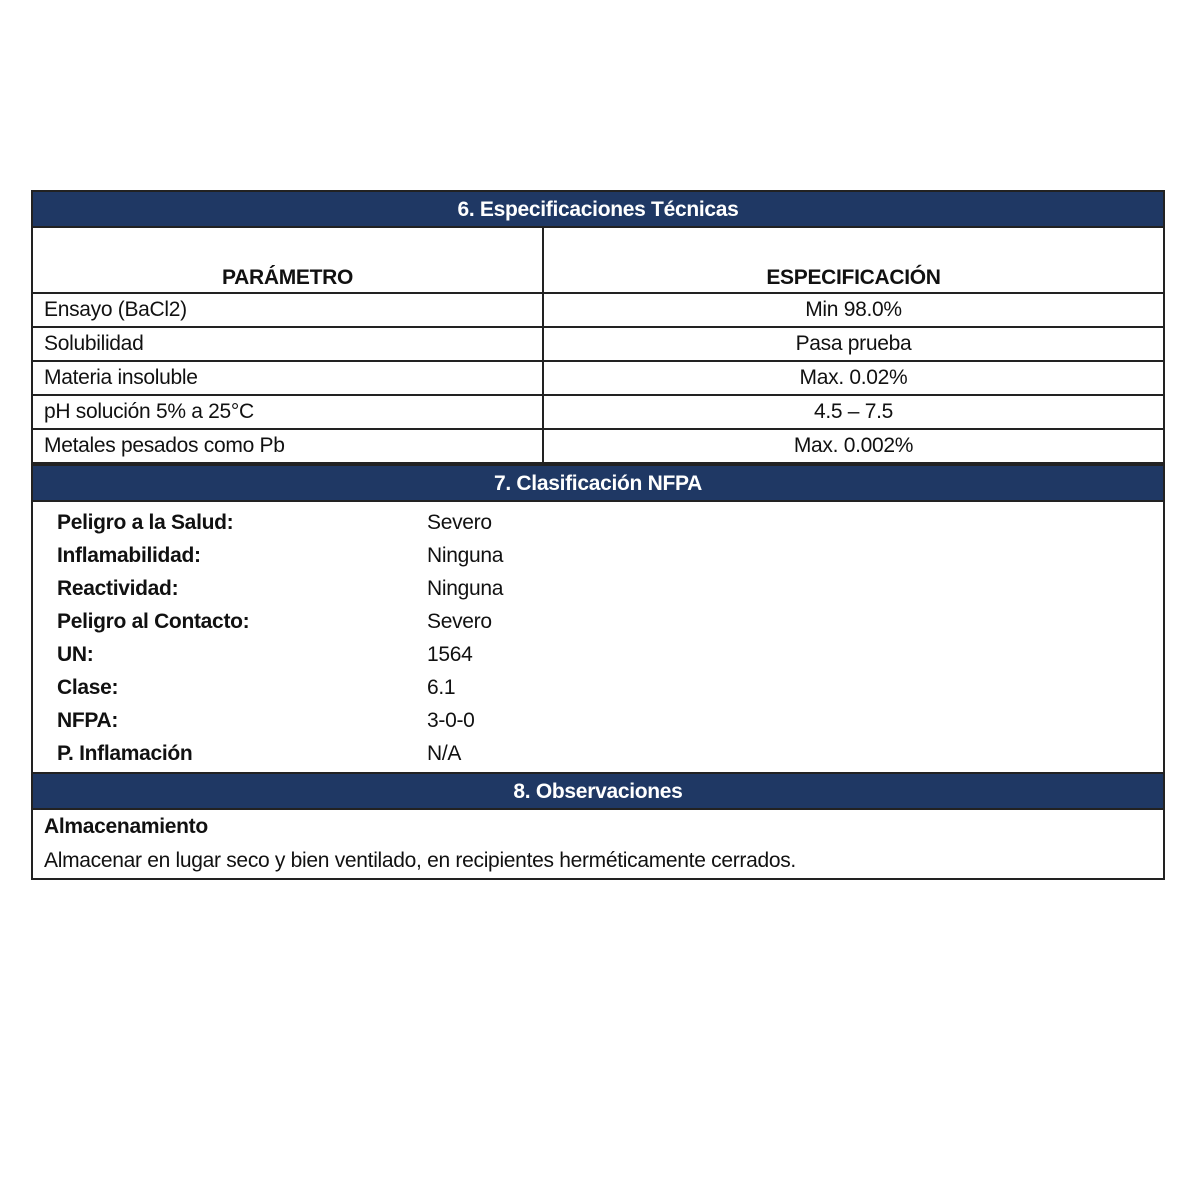 This screenshot has width=1200, height=1200. What do you see at coordinates (126, 826) in the screenshot?
I see `observation-subtitle: Almacenamiento` at bounding box center [126, 826].